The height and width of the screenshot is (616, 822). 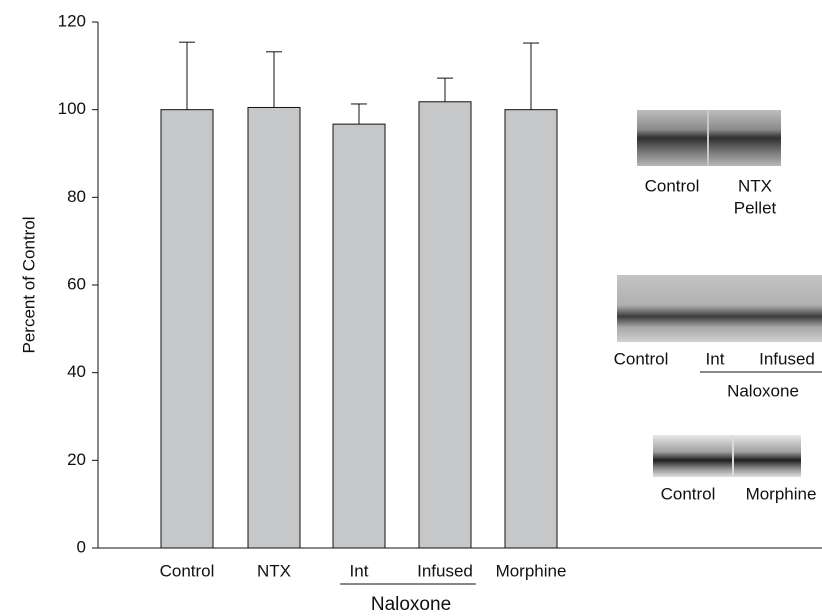 I want to click on inset-label: Infused, so click(x=787, y=358).